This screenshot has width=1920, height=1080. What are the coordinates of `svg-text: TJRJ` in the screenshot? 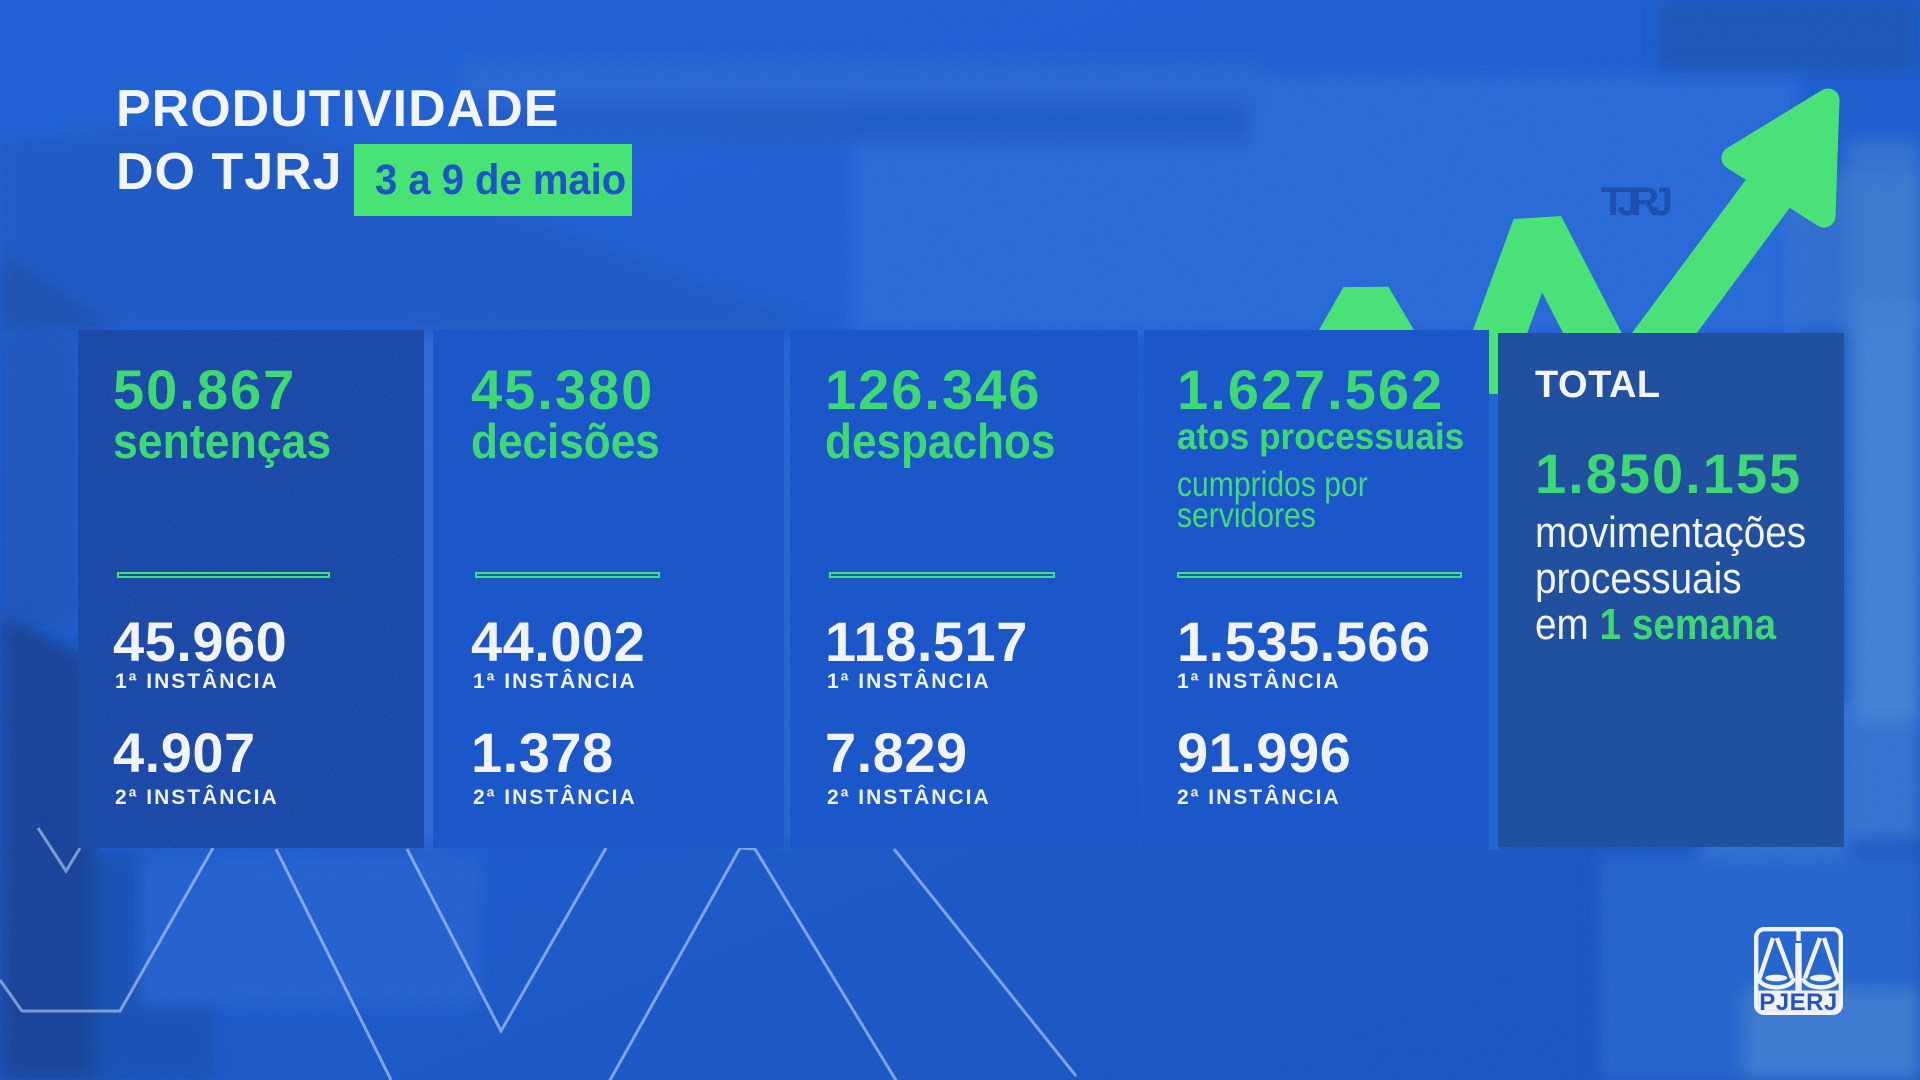 It's located at (1640, 202).